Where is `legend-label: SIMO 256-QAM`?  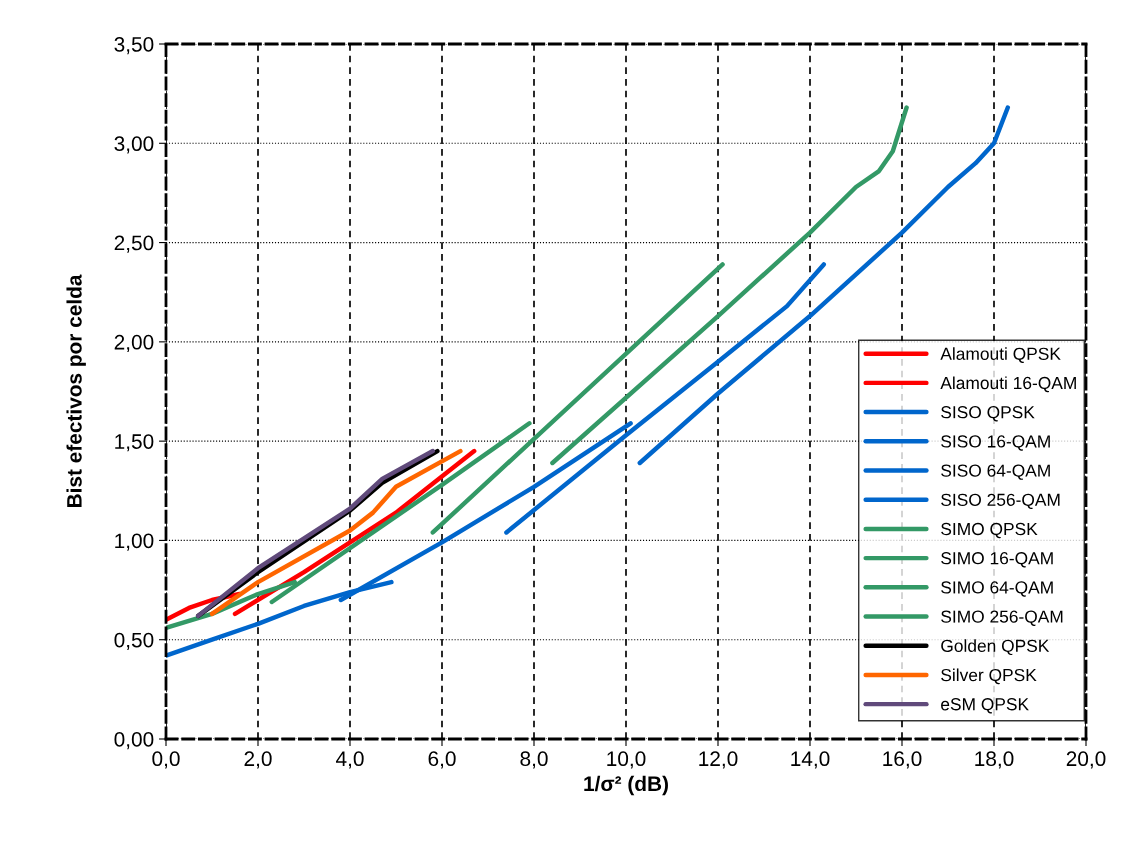 legend-label: SIMO 256-QAM is located at coordinates (1002, 618).